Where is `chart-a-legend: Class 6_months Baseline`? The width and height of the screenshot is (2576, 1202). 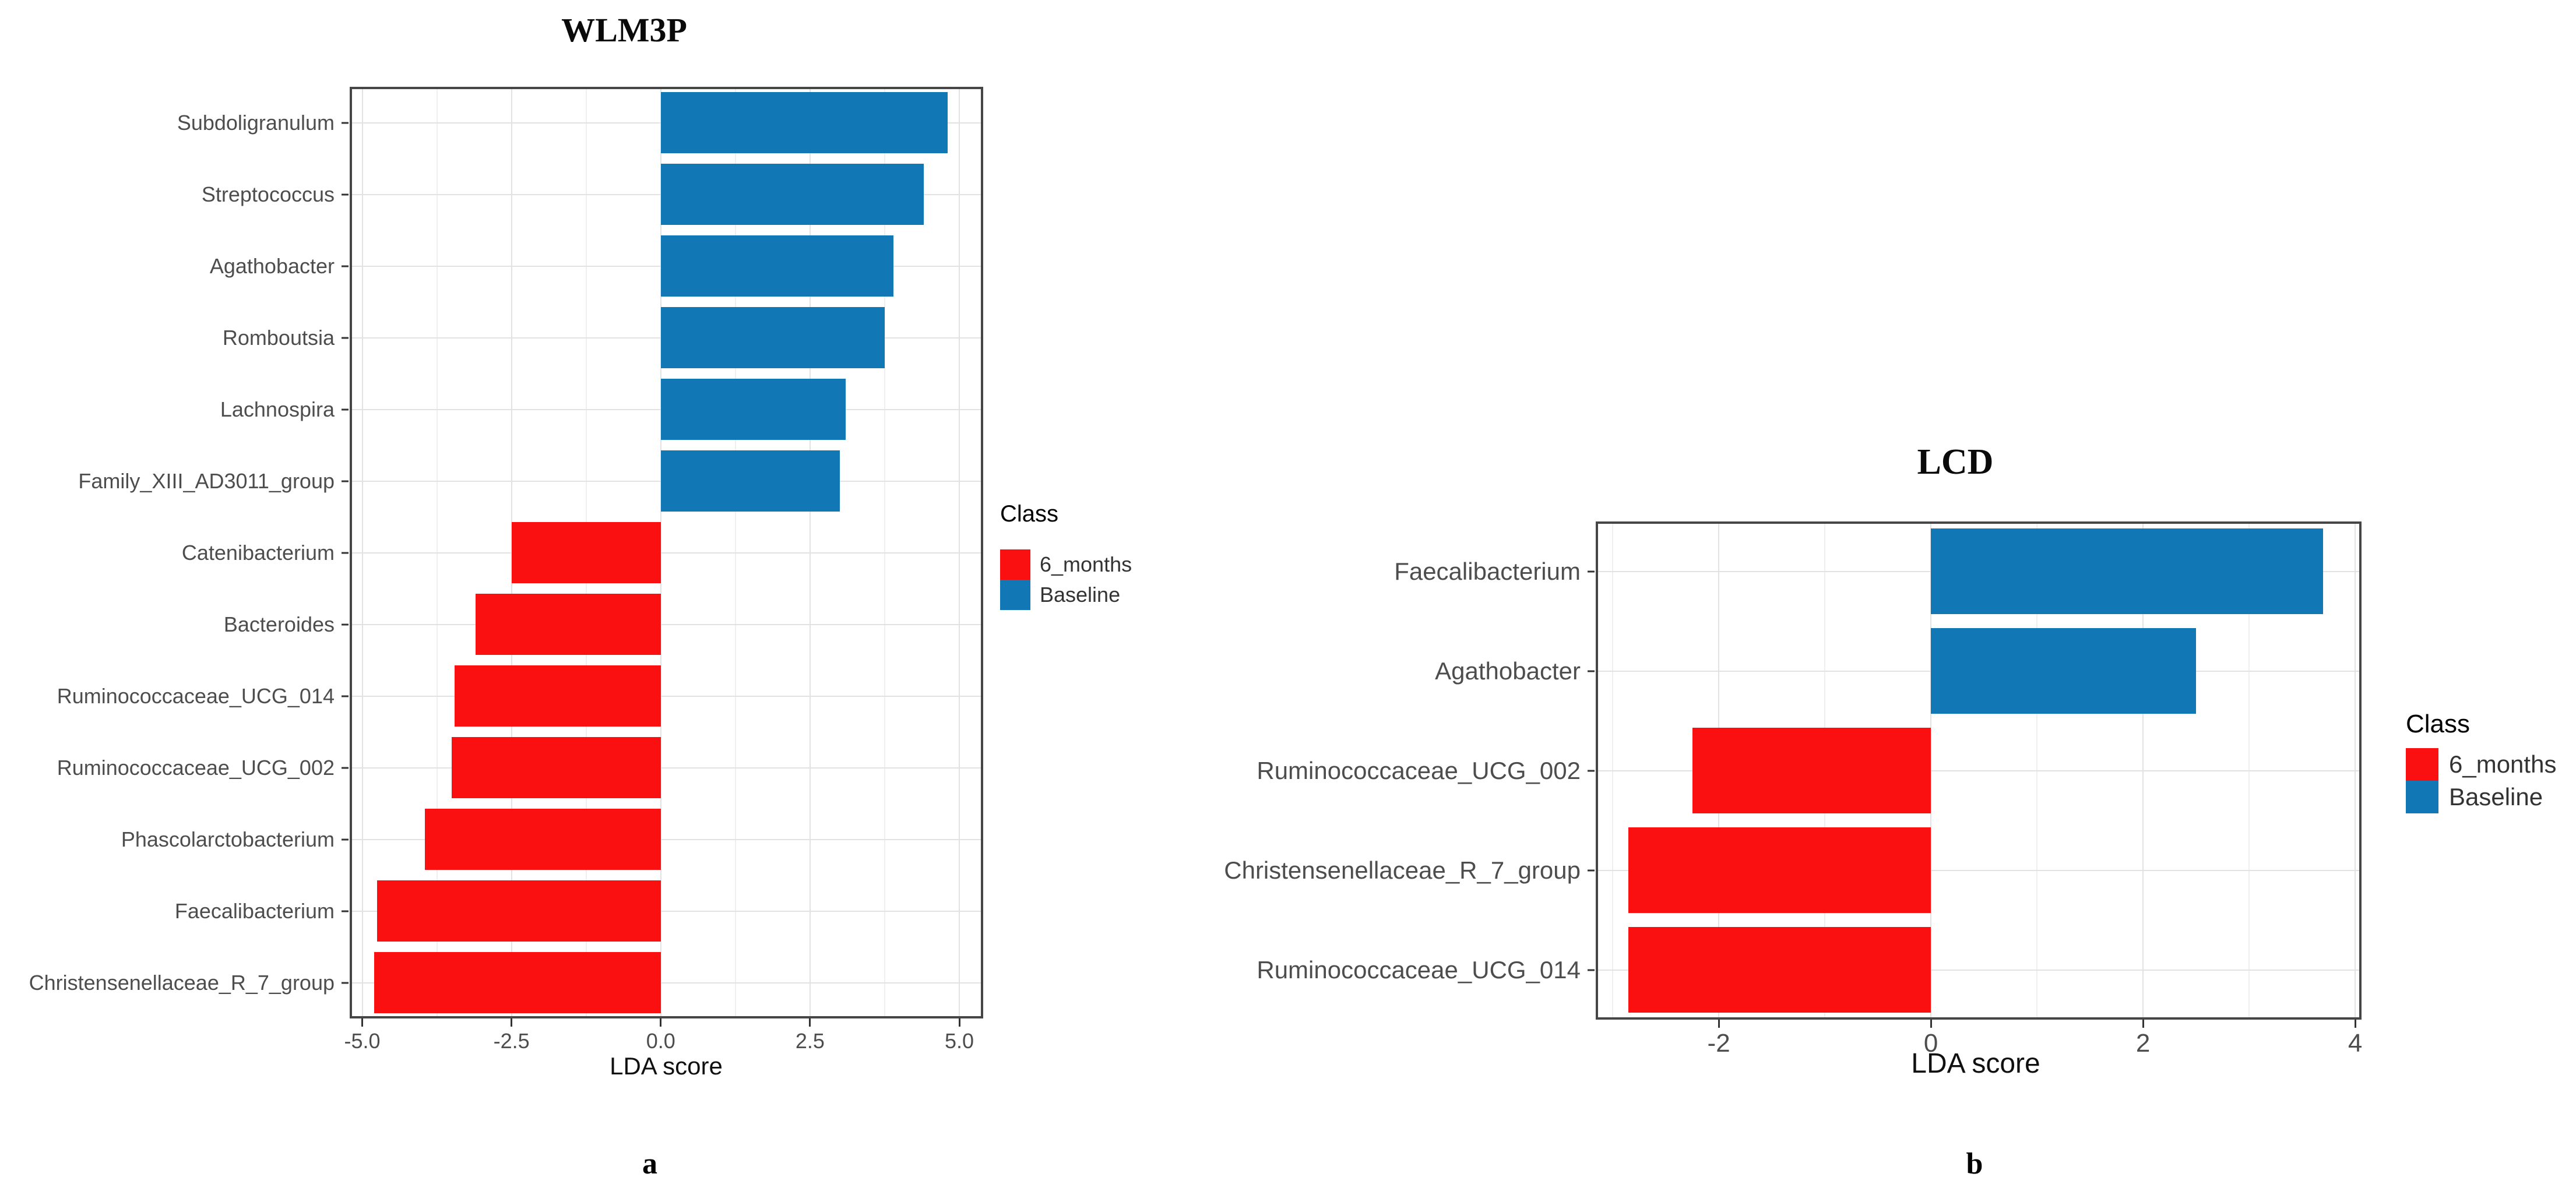
chart-a-legend: Class 6_months Baseline is located at coordinates (1066, 555).